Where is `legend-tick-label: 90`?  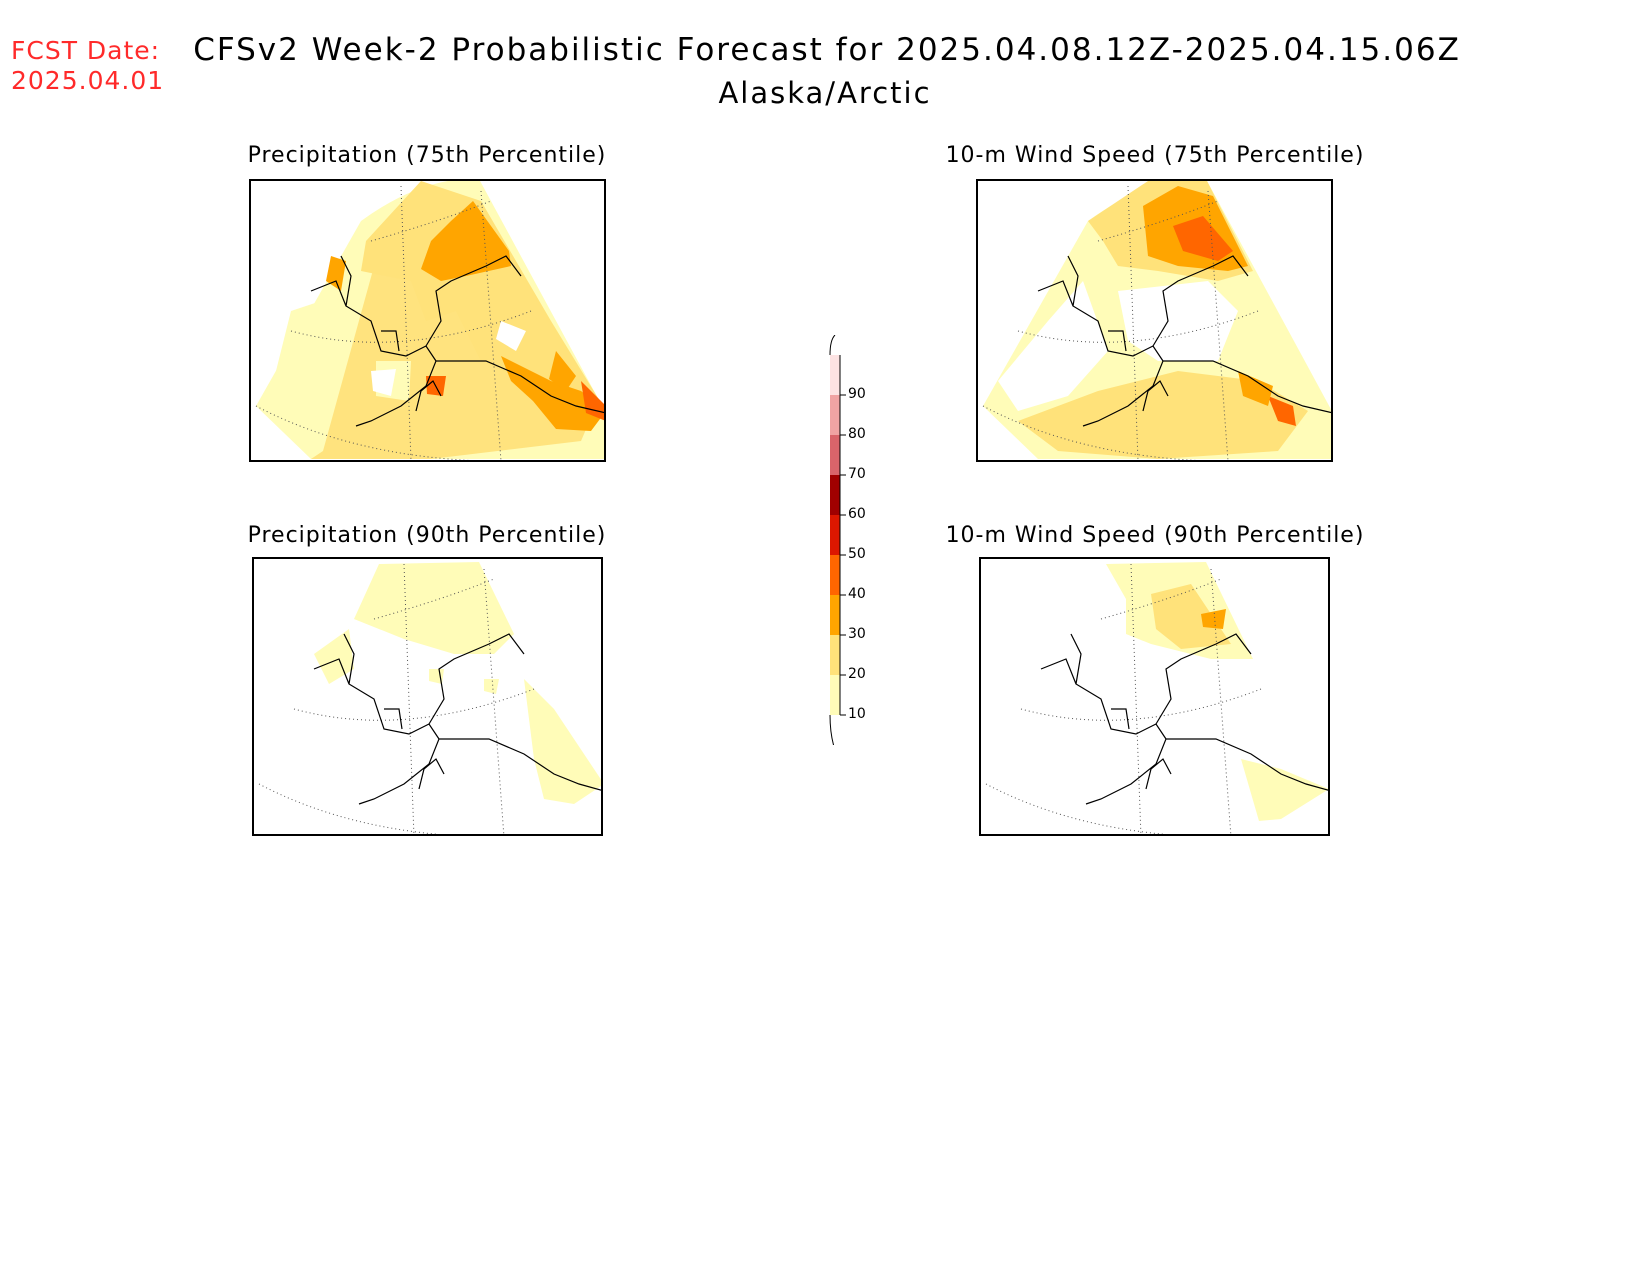
legend-tick-label: 90 is located at coordinates (857, 394).